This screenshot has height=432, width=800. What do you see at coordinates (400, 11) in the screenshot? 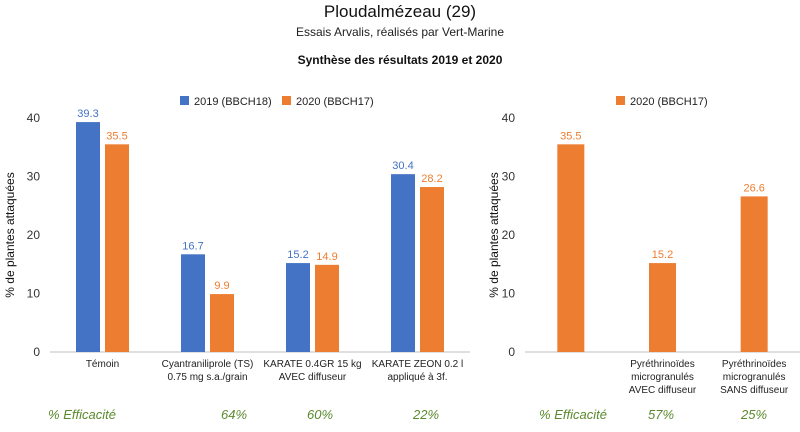
I see `page-title: Ploudalmézeau (29)` at bounding box center [400, 11].